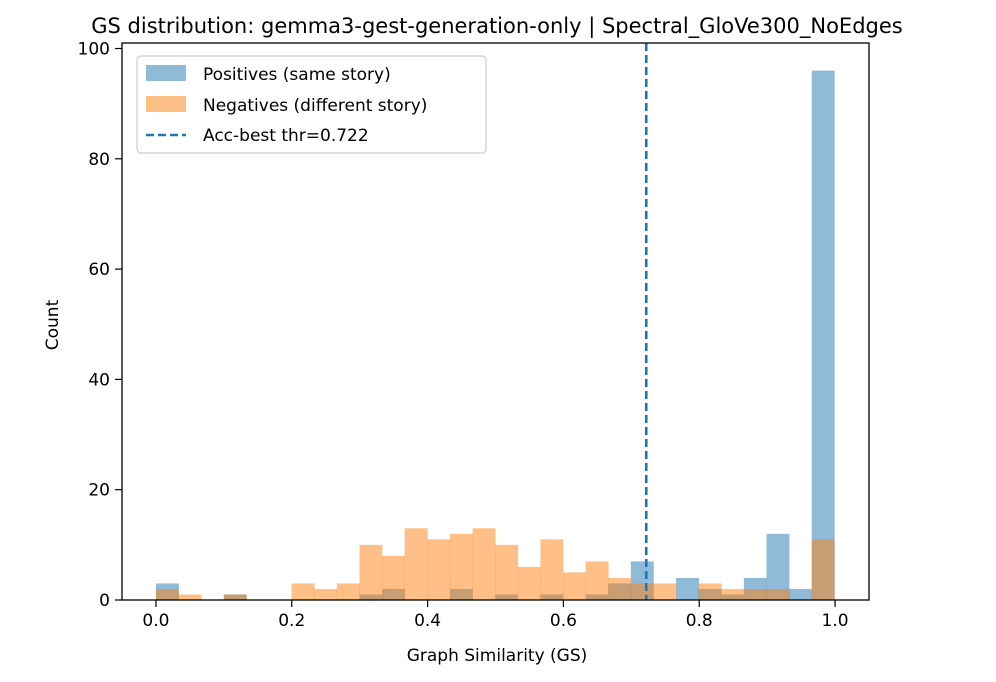  I want to click on y-tick-label: 60, so click(99, 270).